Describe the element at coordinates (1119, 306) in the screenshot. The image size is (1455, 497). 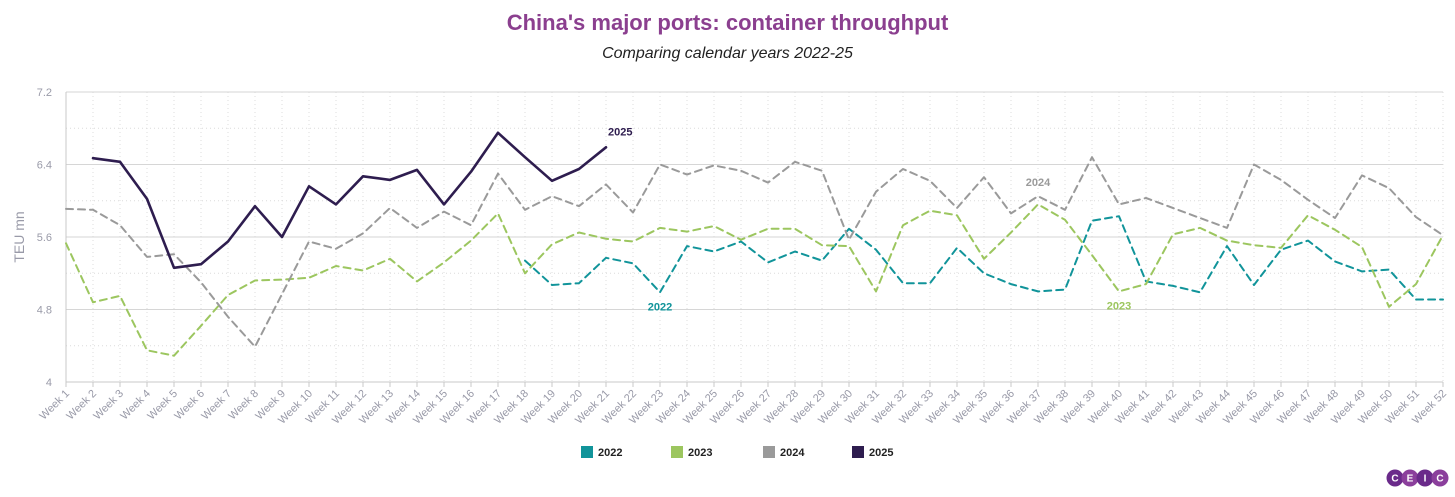
I see `series-label-2023: 2023` at that location.